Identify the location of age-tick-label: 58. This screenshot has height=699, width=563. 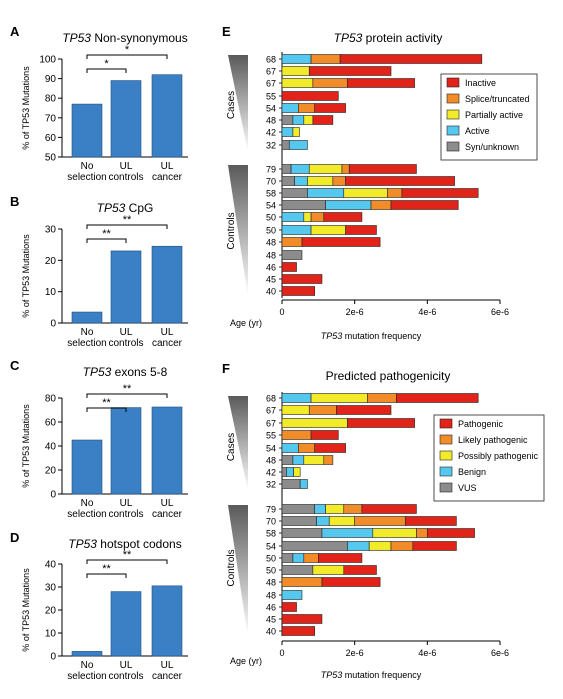
(271, 534).